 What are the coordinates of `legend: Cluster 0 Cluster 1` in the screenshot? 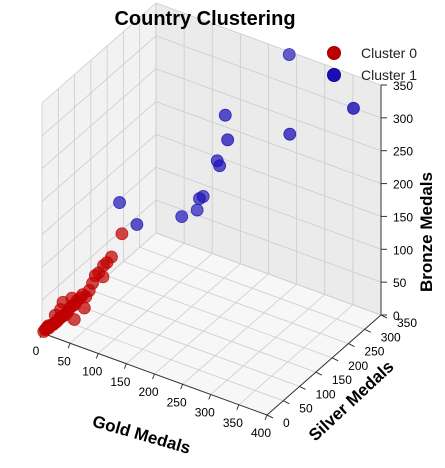 It's located at (372, 64).